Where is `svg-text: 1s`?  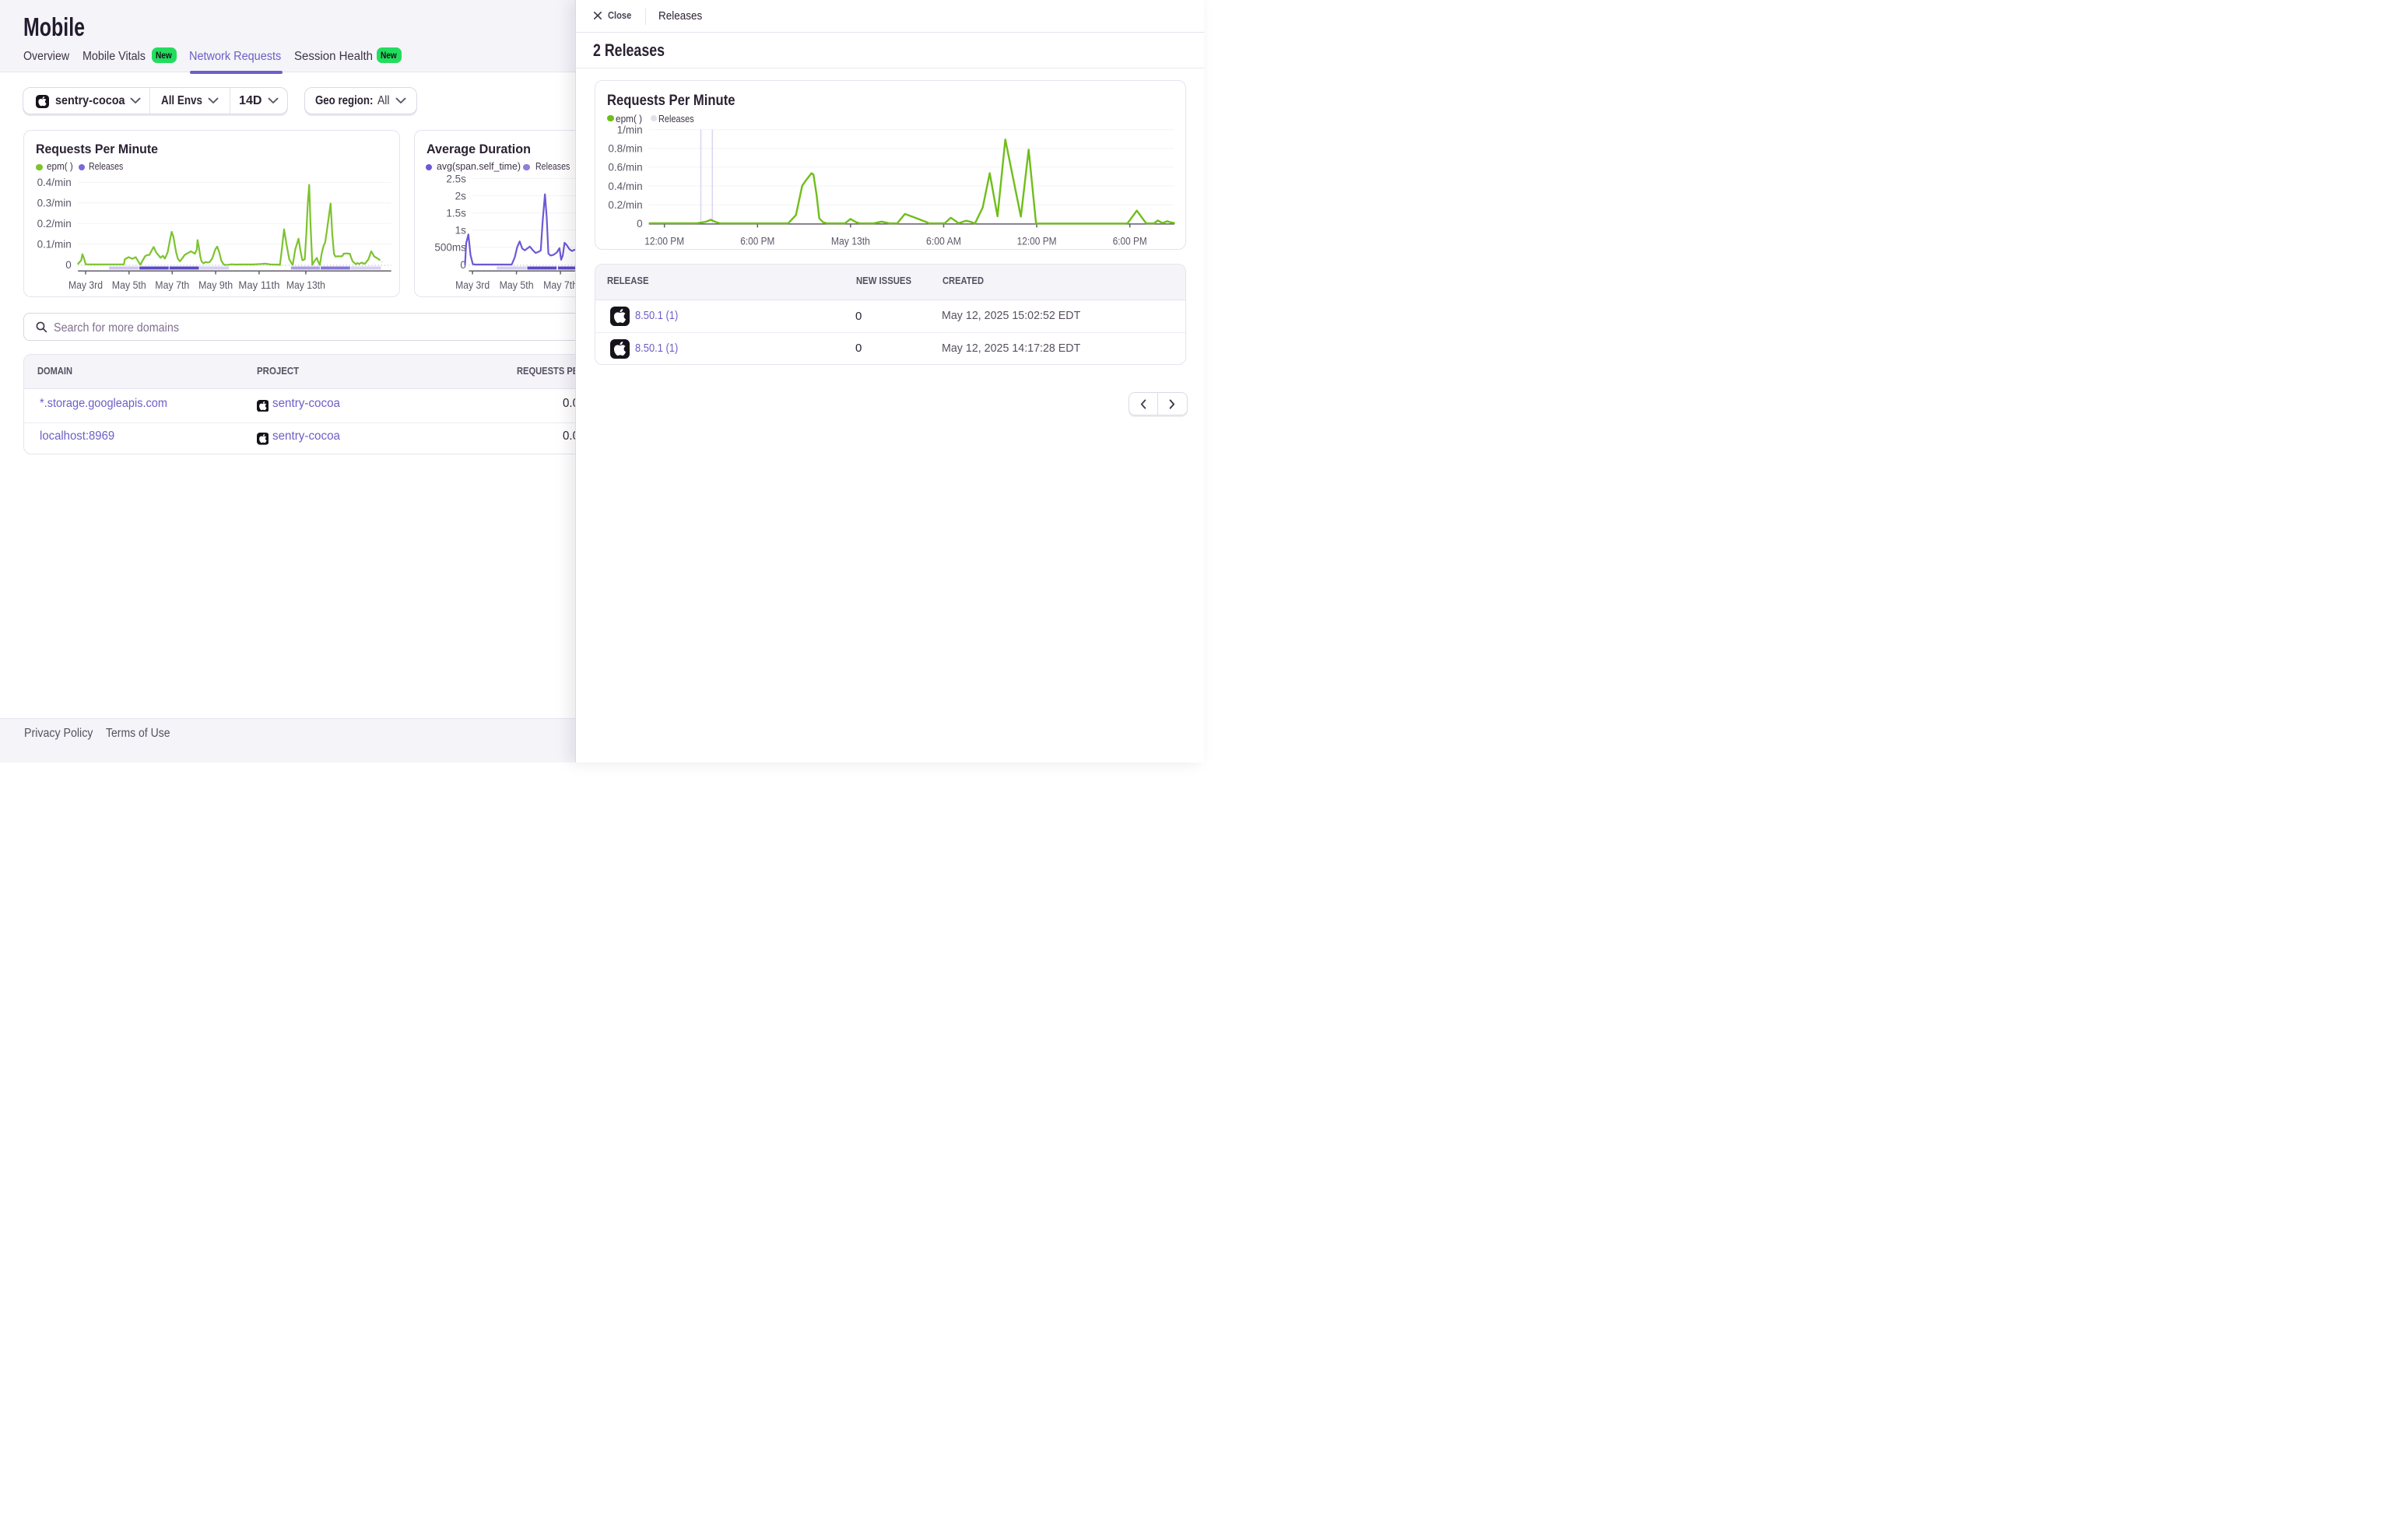
svg-text: 1s is located at coordinates (460, 230).